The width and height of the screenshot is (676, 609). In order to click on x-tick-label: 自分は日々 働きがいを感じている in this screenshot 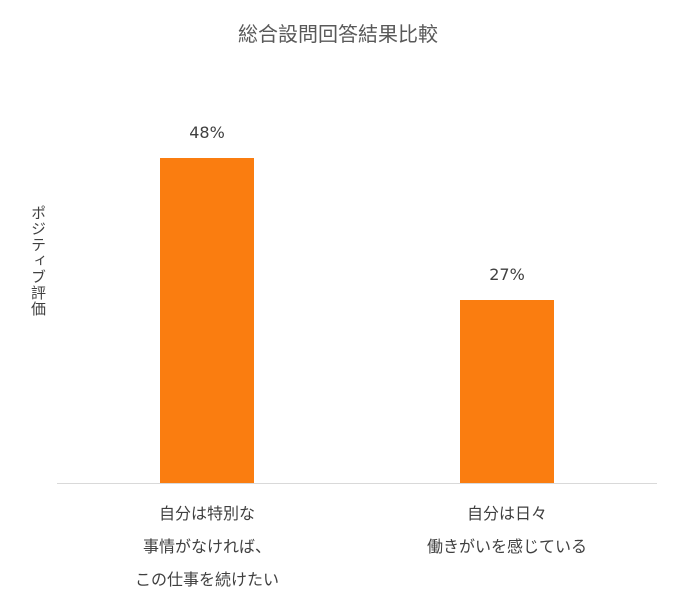, I will do `click(506, 530)`.